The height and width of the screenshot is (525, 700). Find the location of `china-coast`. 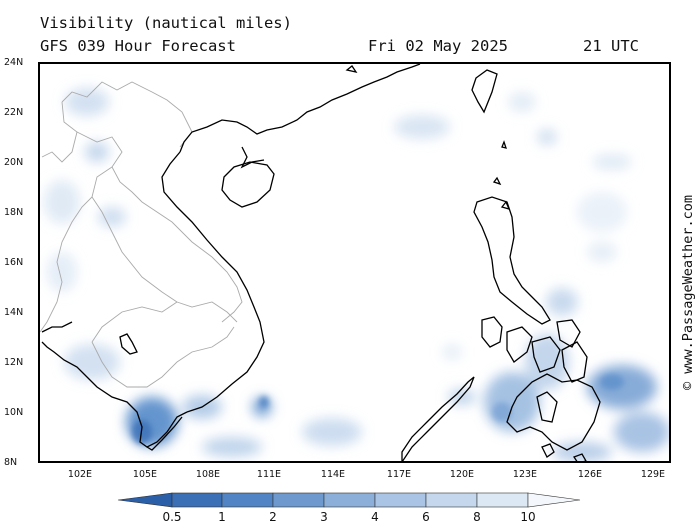

china-coast is located at coordinates (300, 108).